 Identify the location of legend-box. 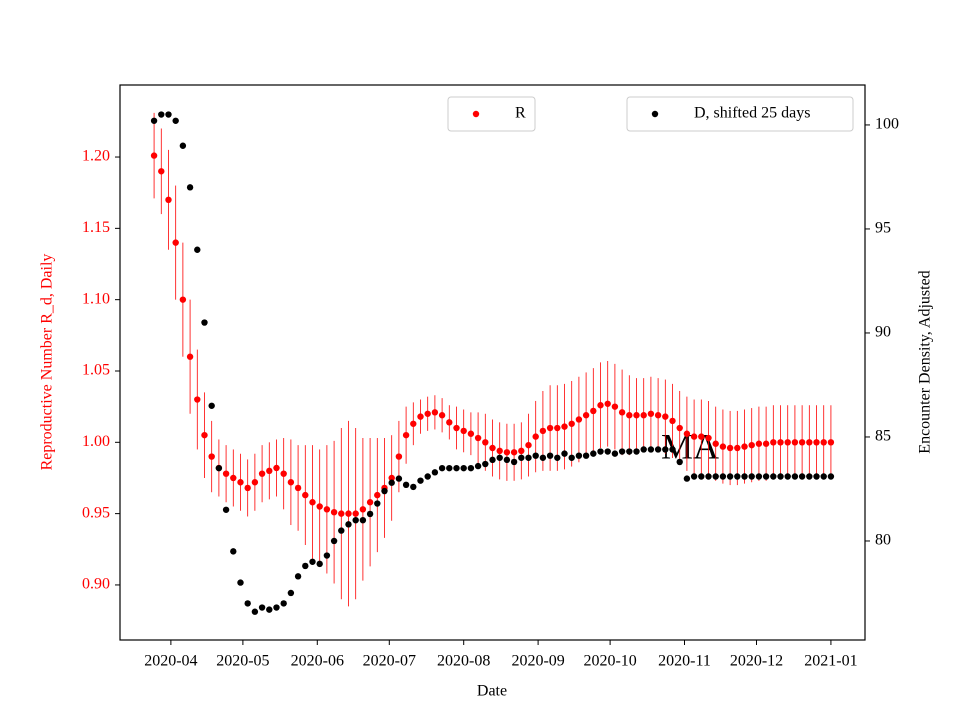
(740, 114).